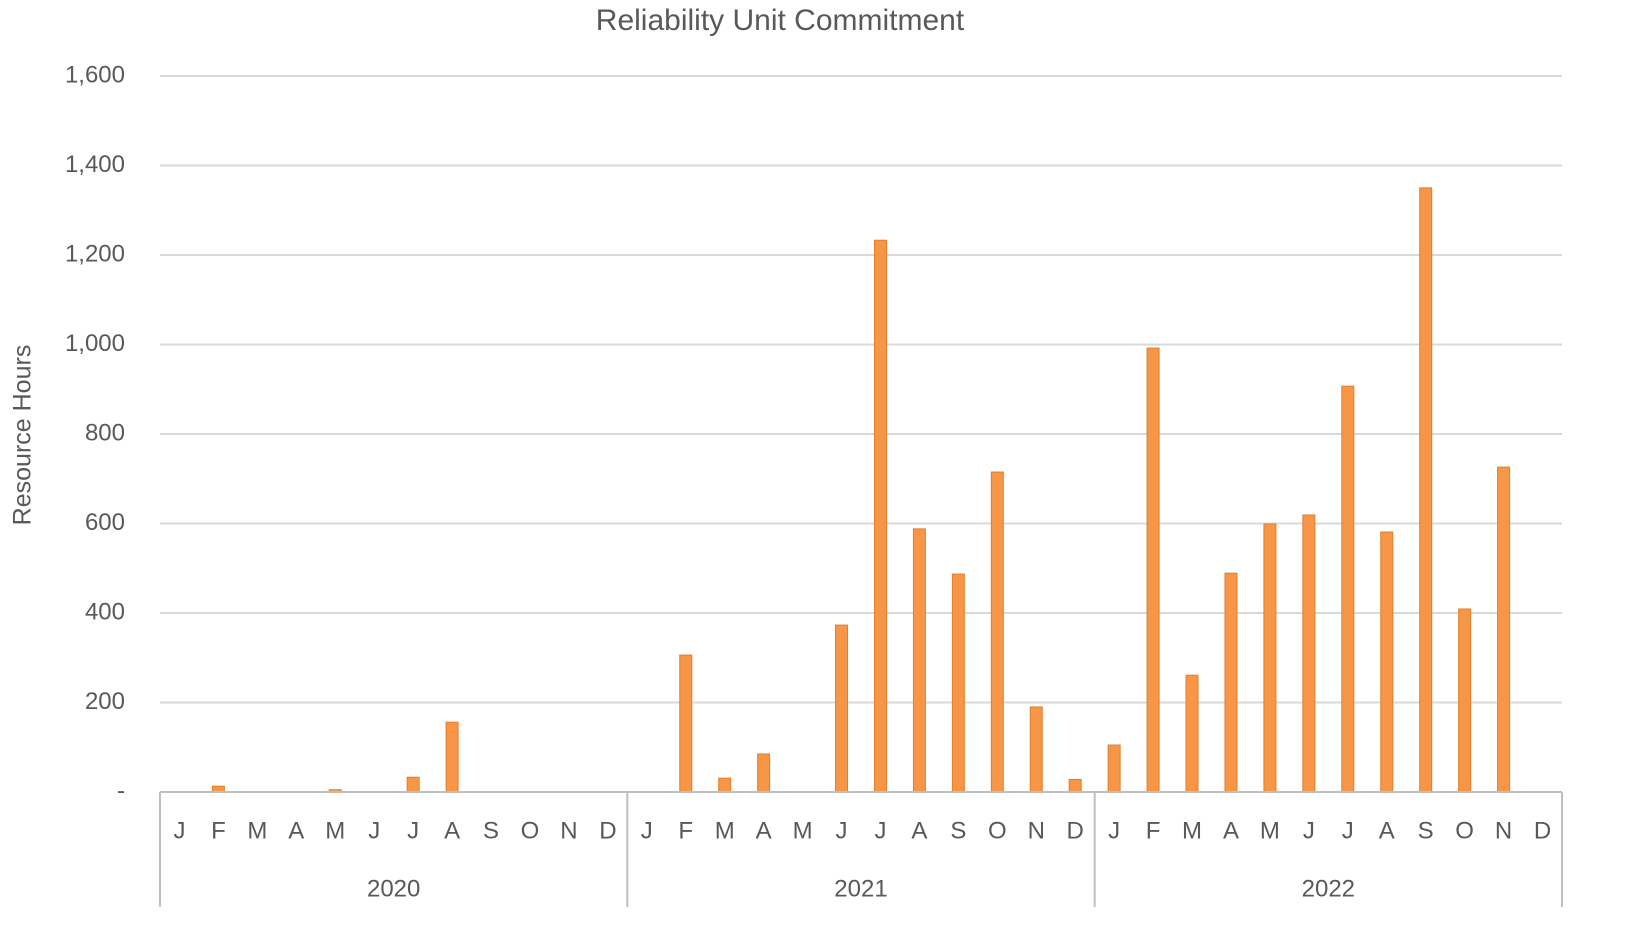 Image resolution: width=1633 pixels, height=947 pixels. Describe the element at coordinates (95, 343) in the screenshot. I see `y-tick-label: 1,000` at that location.